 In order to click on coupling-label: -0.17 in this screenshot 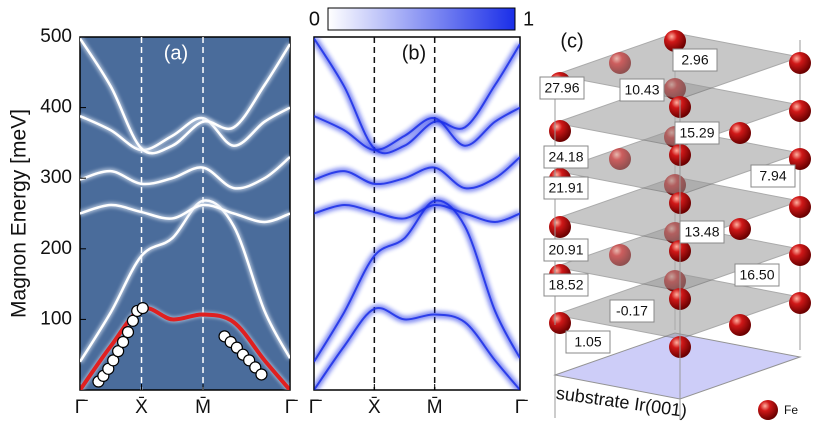, I will do `click(632, 311)`.